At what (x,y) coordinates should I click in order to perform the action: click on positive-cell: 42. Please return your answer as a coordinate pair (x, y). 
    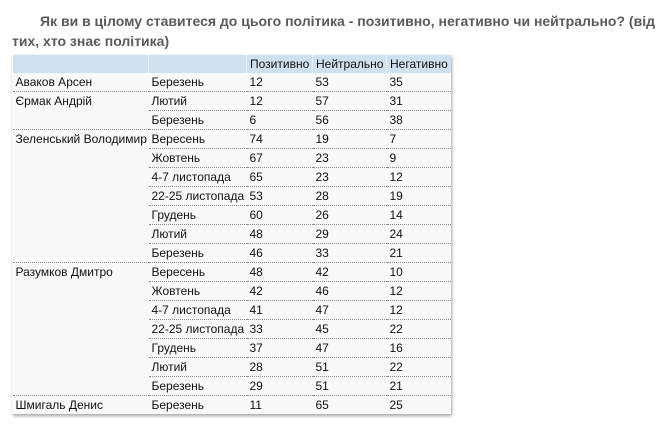
    Looking at the image, I should click on (279, 291).